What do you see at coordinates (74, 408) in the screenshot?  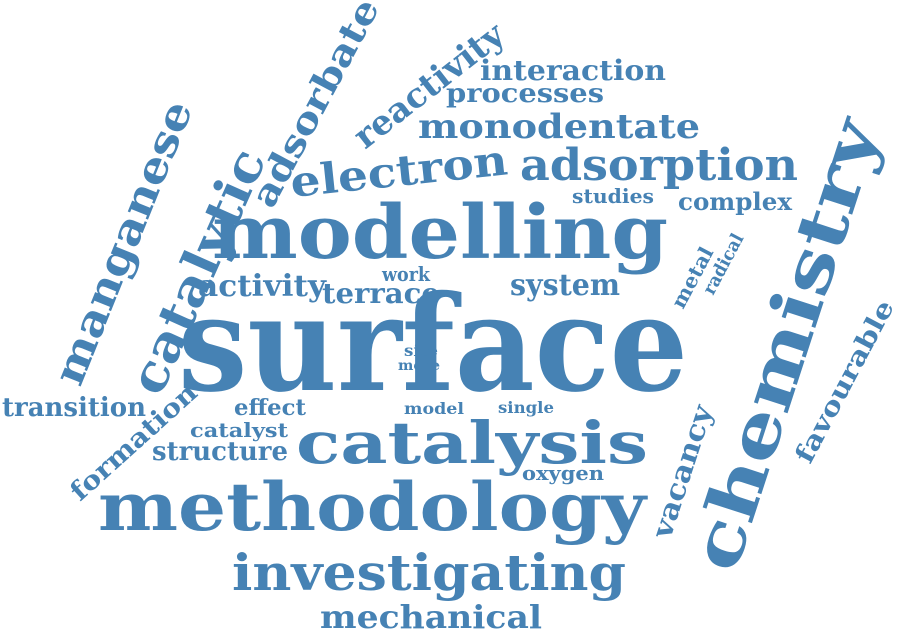 I see `word-transition: transition` at bounding box center [74, 408].